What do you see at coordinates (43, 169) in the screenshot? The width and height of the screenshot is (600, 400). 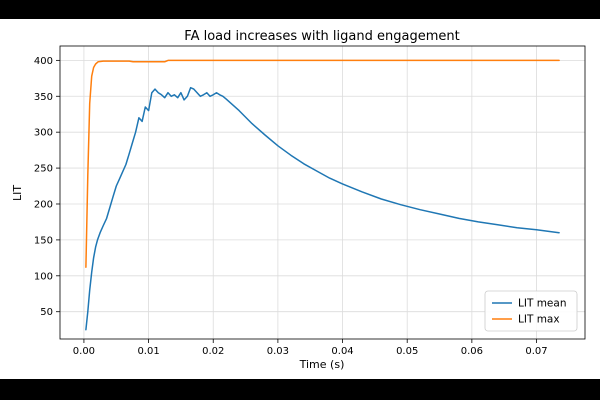 I see `y-tick-label: 250` at bounding box center [43, 169].